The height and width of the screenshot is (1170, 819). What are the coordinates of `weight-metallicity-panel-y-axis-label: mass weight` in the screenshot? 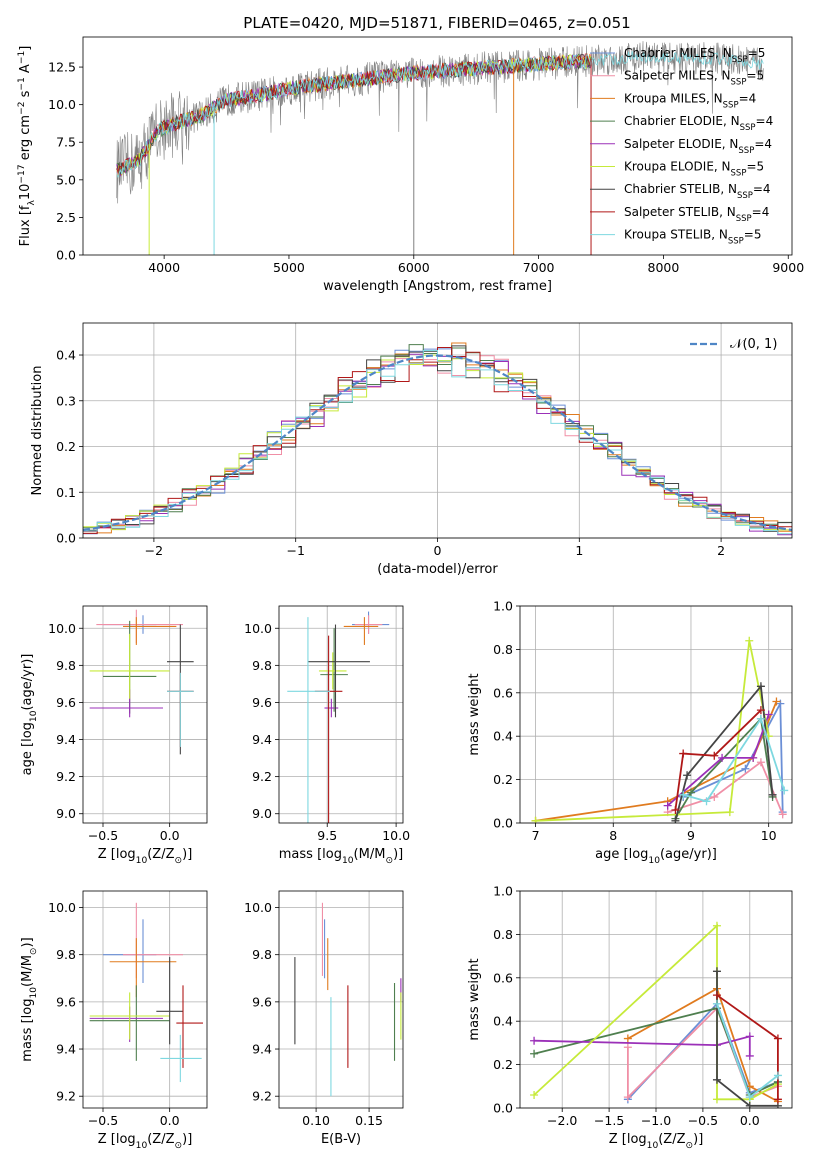 It's located at (474, 999).